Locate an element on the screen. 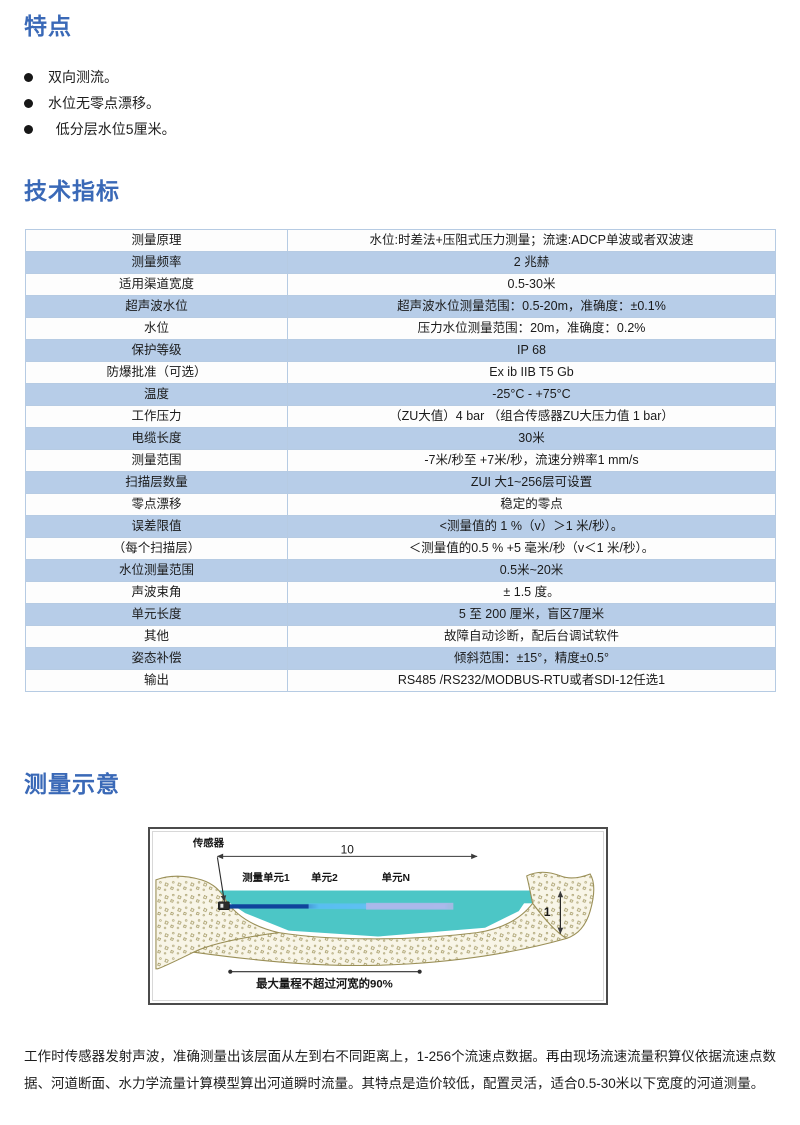  table-row: 姿态补偿 倾斜范围：±15°，精度±0.5° is located at coordinates (400, 658).